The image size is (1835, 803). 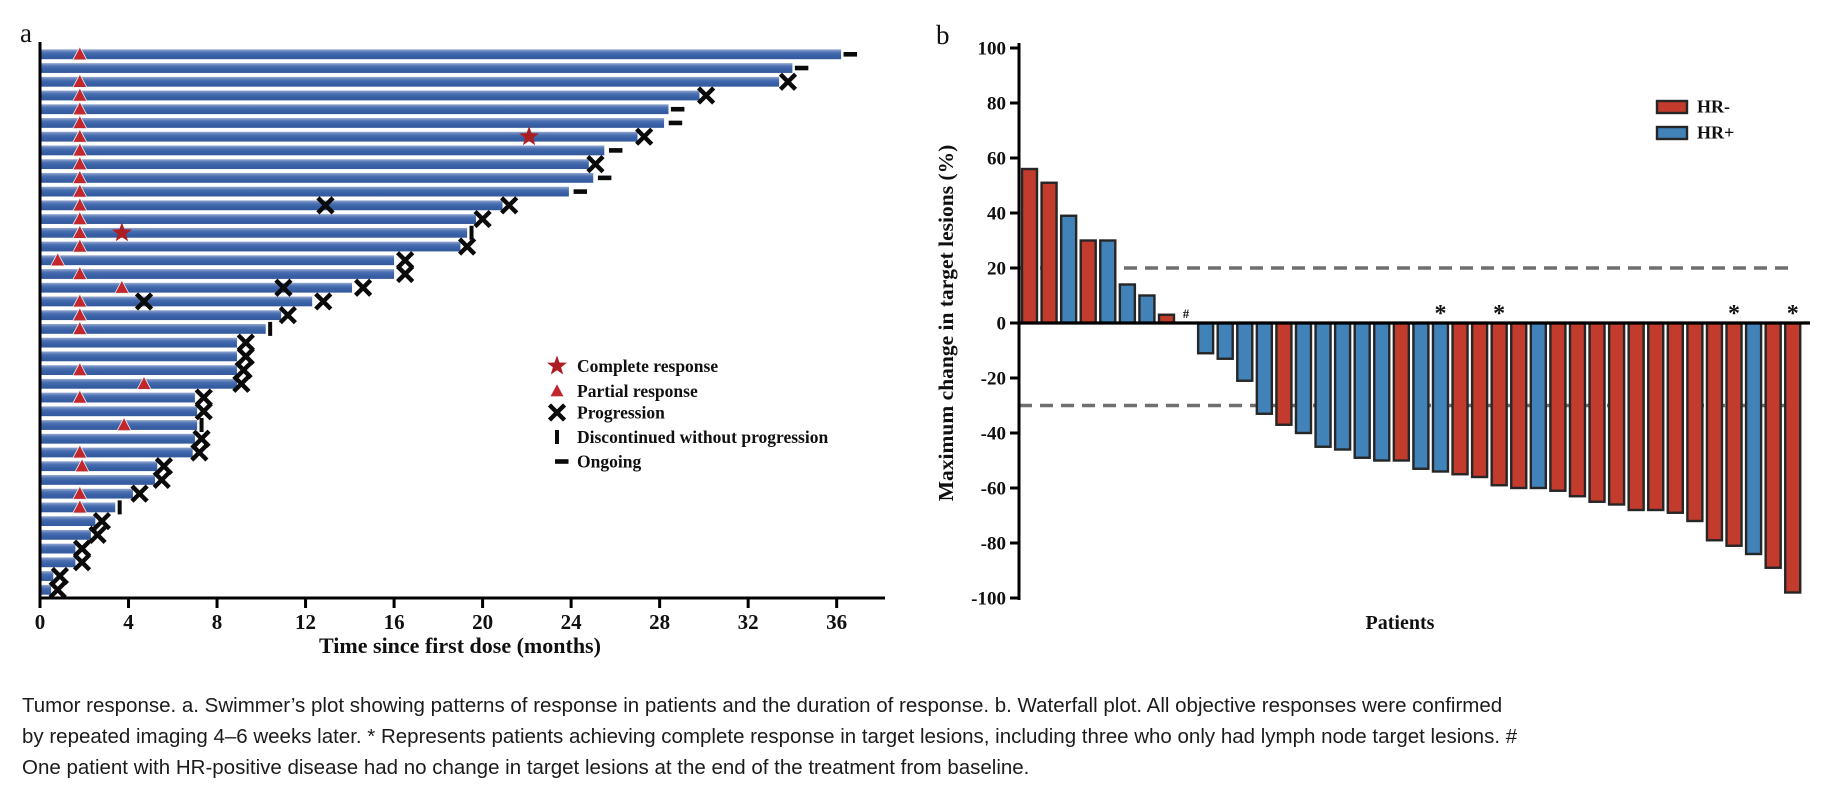 I want to click on swimmer-x-tick-label: 0, so click(x=40, y=622).